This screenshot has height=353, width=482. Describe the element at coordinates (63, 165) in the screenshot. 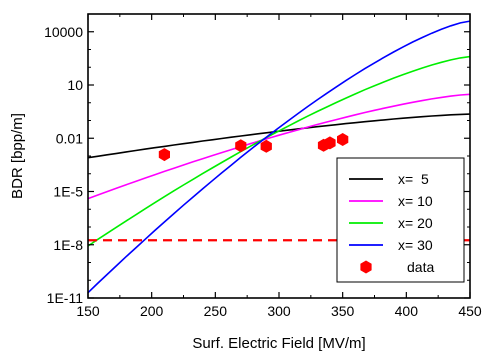

I see `y-tick-labels: 1E-11 1E-8 1E-5 0.01 10 10000` at that location.